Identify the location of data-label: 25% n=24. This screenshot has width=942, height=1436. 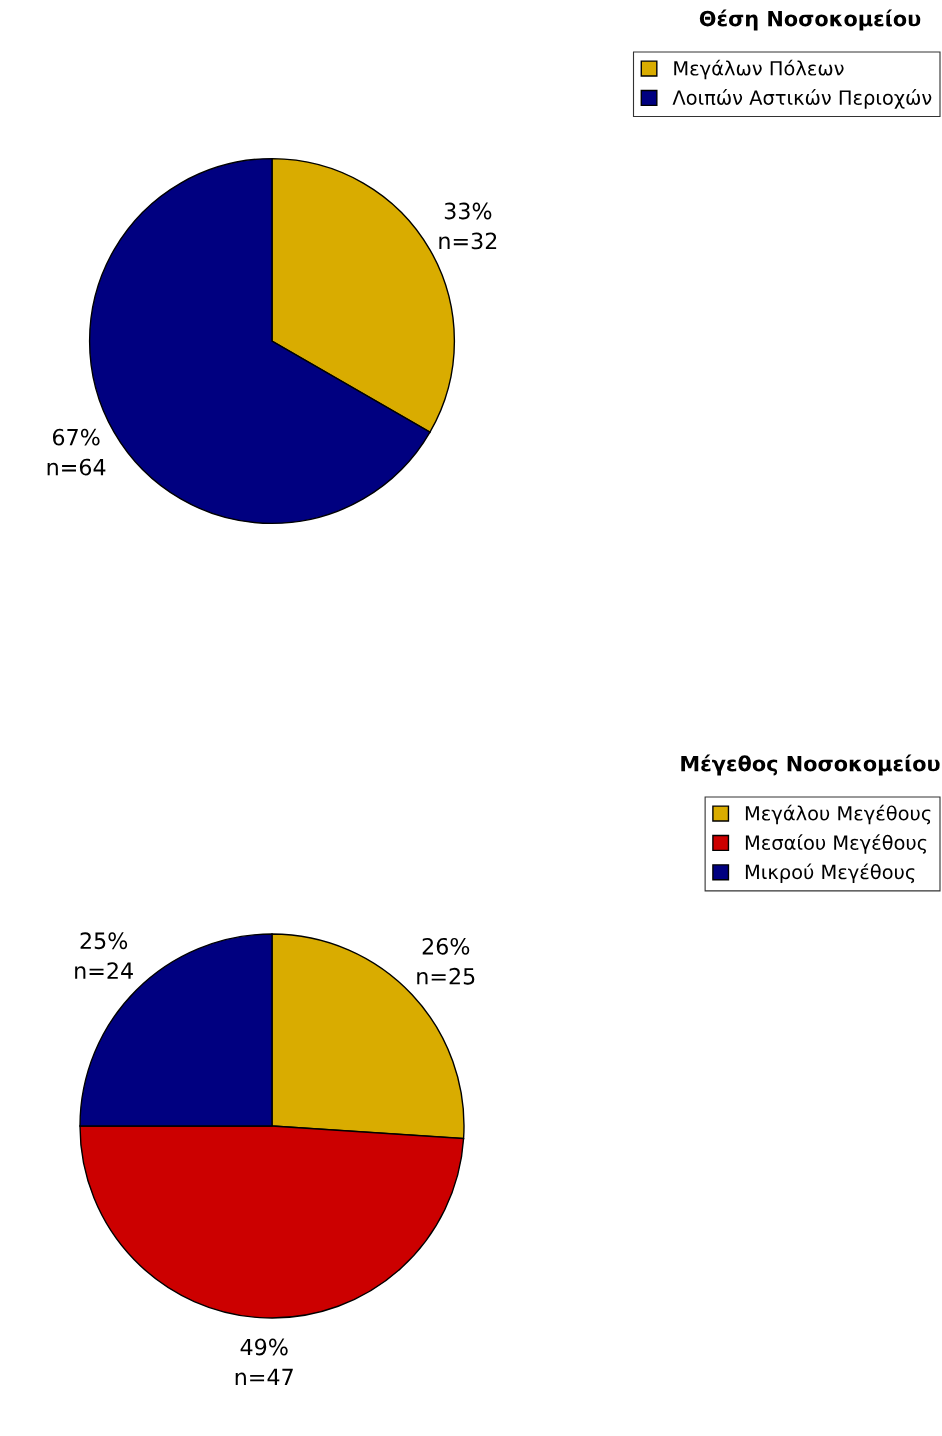
(104, 955).